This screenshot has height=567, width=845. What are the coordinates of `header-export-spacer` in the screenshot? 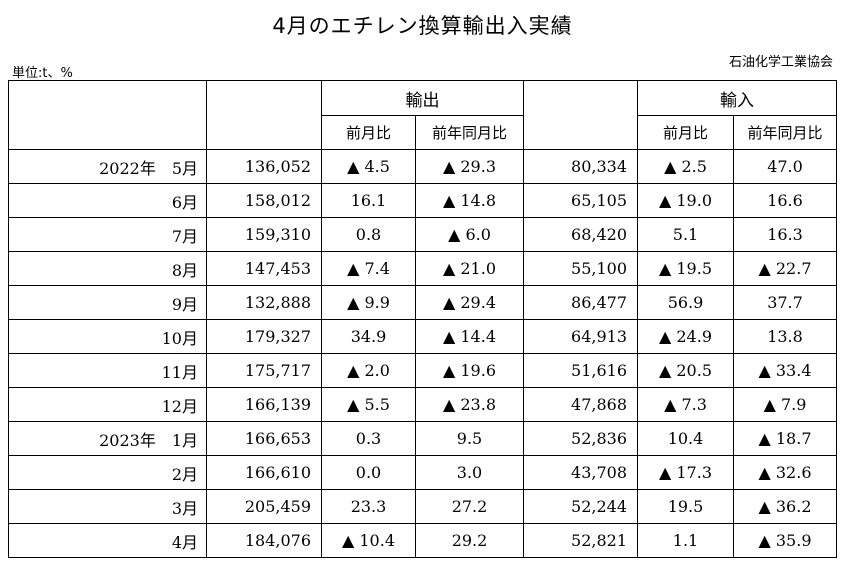 It's located at (264, 98).